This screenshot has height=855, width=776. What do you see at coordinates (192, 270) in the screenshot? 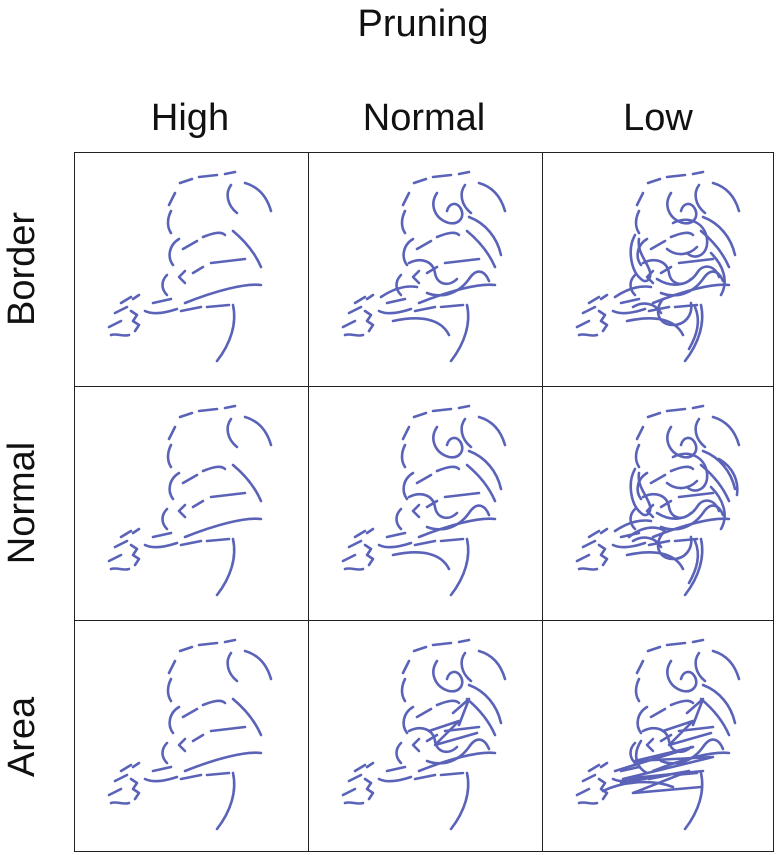
I see `sketch-cell-border-high` at bounding box center [192, 270].